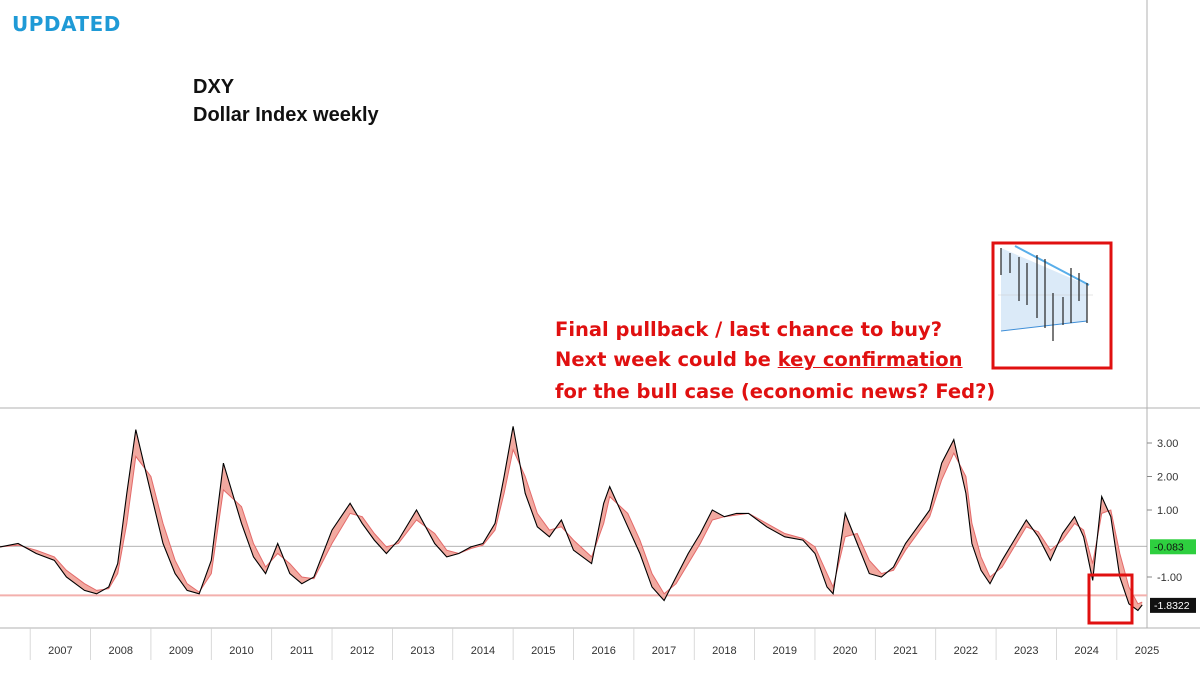 This screenshot has width=1200, height=675. What do you see at coordinates (749, 329) in the screenshot?
I see `annotation-line-1: Final pullback / last chance to buy?` at bounding box center [749, 329].